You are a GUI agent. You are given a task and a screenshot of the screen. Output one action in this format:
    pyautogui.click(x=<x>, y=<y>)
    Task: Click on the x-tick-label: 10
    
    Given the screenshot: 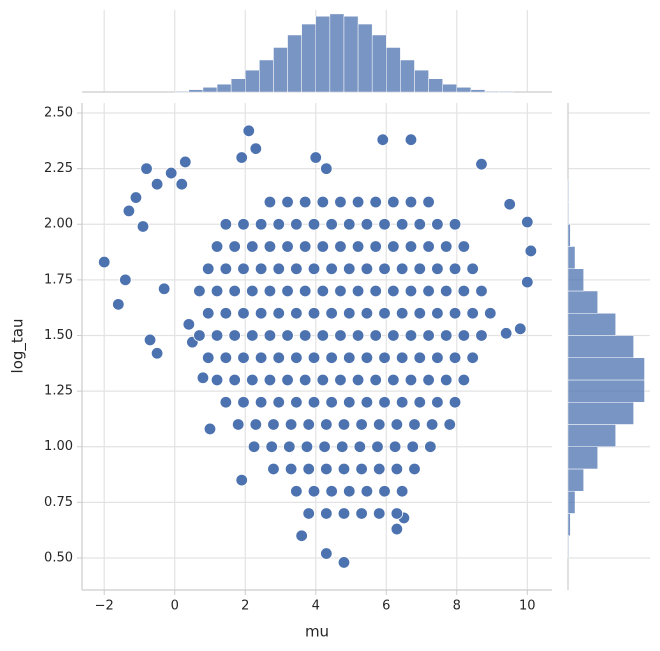 What is the action you would take?
    pyautogui.click(x=527, y=606)
    